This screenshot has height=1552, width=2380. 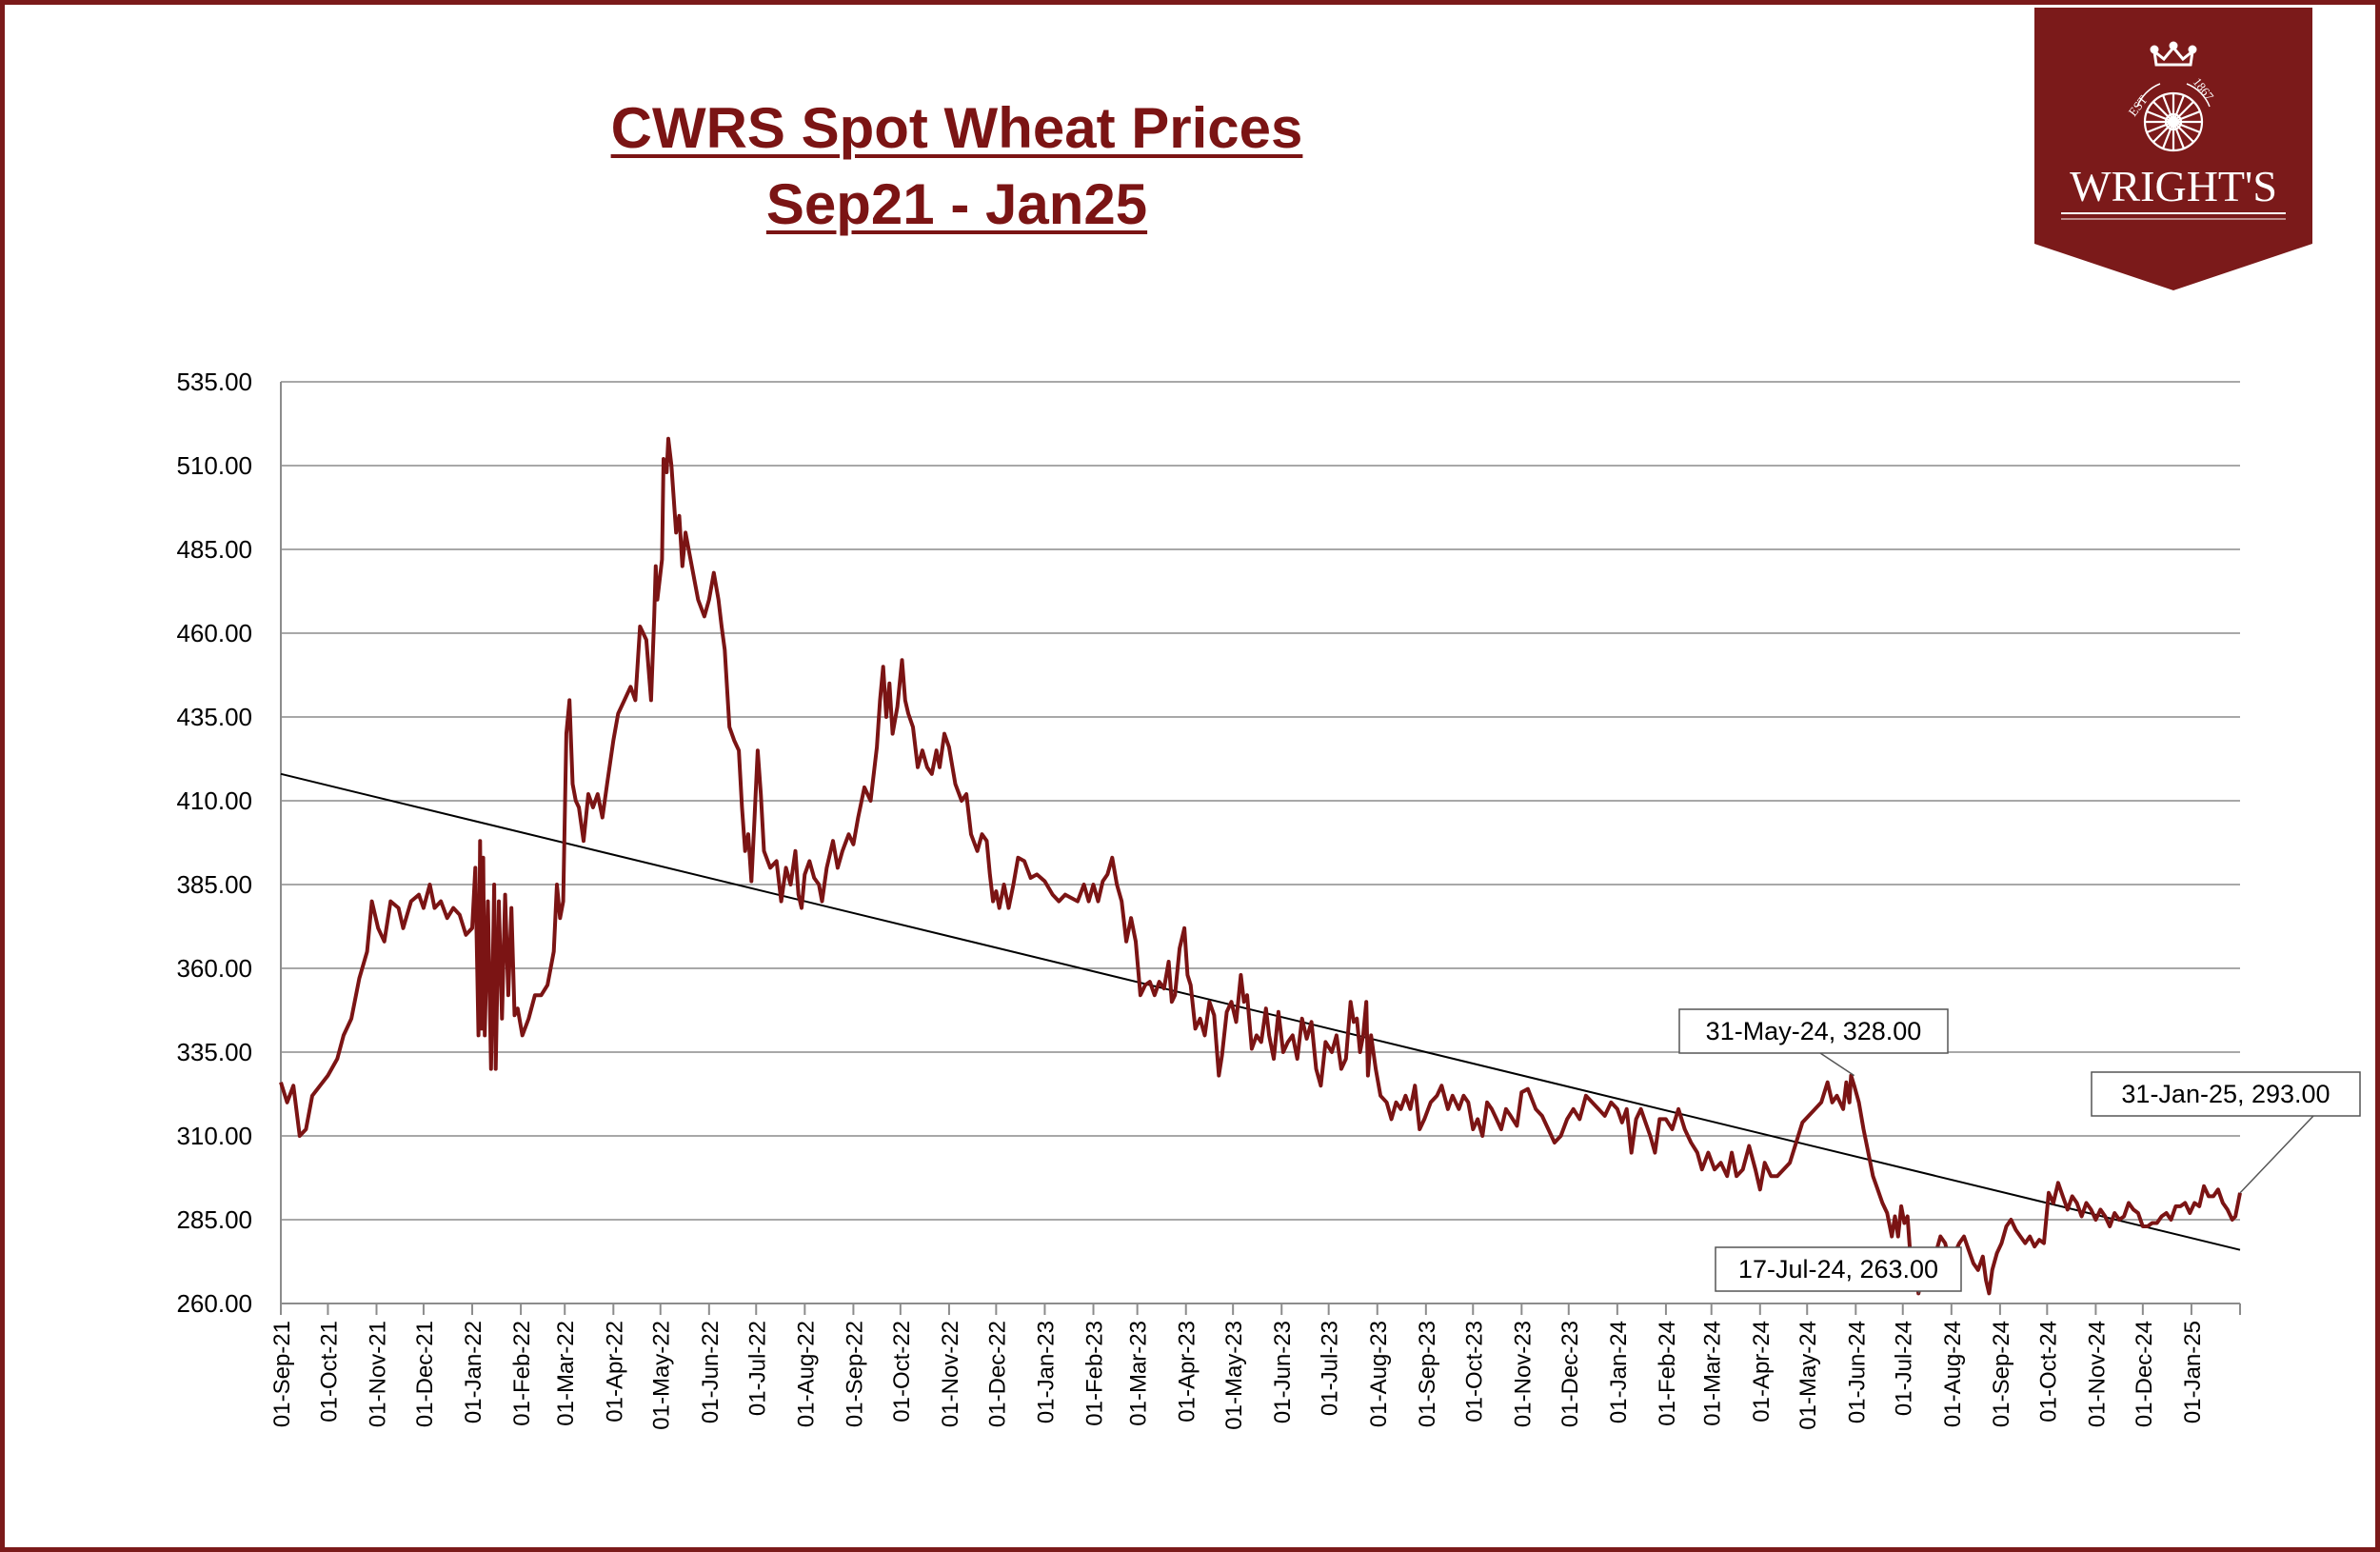 I want to click on y-tick-label: 335.00, so click(x=214, y=1052).